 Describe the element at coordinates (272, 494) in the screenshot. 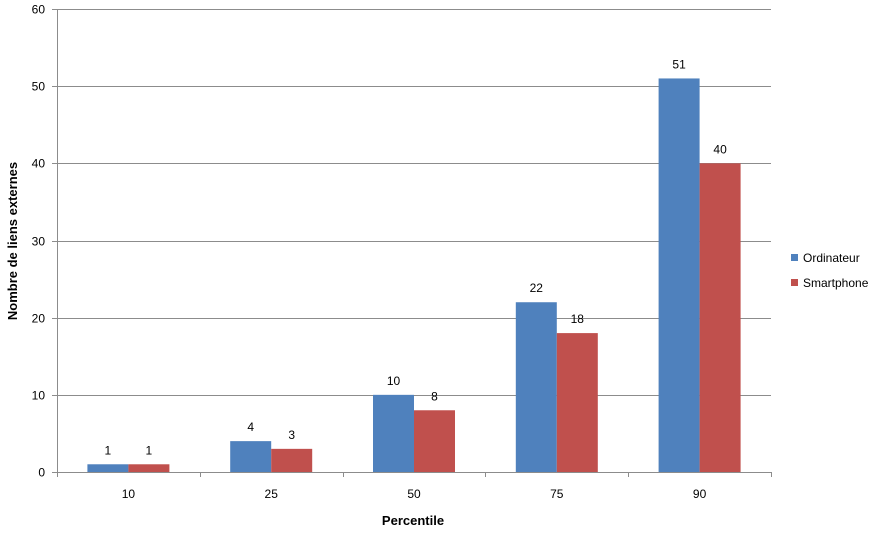

I see `x-tick-label: 25` at that location.